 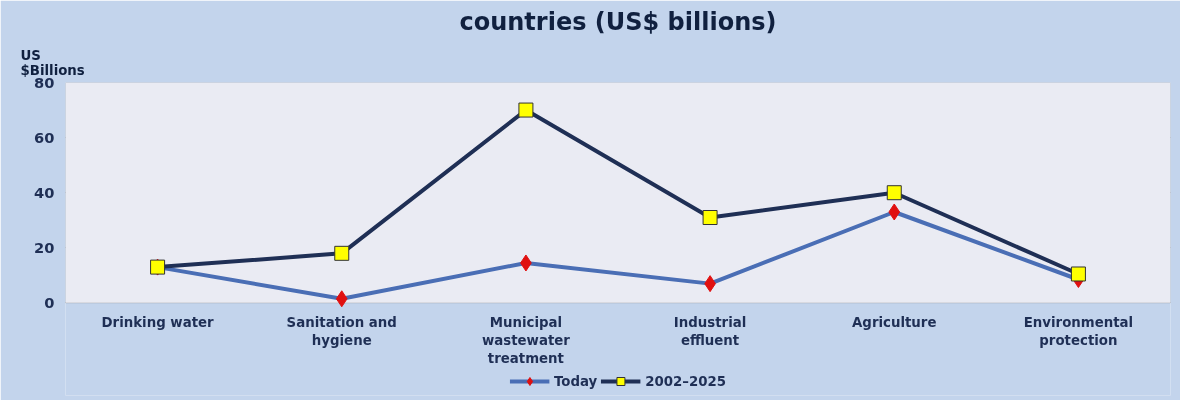 What do you see at coordinates (49, 302) in the screenshot?
I see `y-tick-label: 0` at bounding box center [49, 302].